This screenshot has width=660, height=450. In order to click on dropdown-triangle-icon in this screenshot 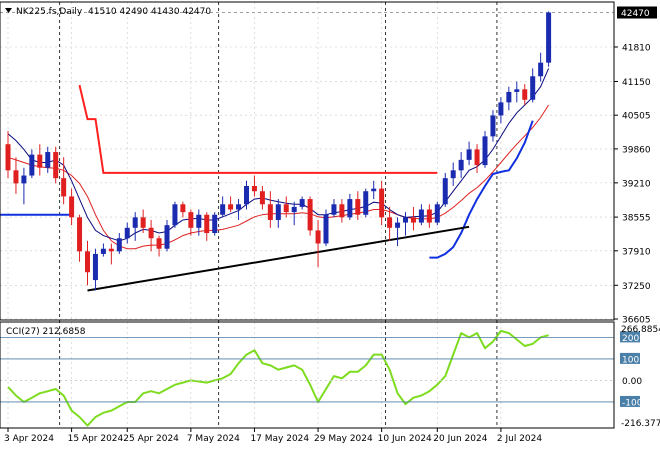, I will do `click(8, 10)`.